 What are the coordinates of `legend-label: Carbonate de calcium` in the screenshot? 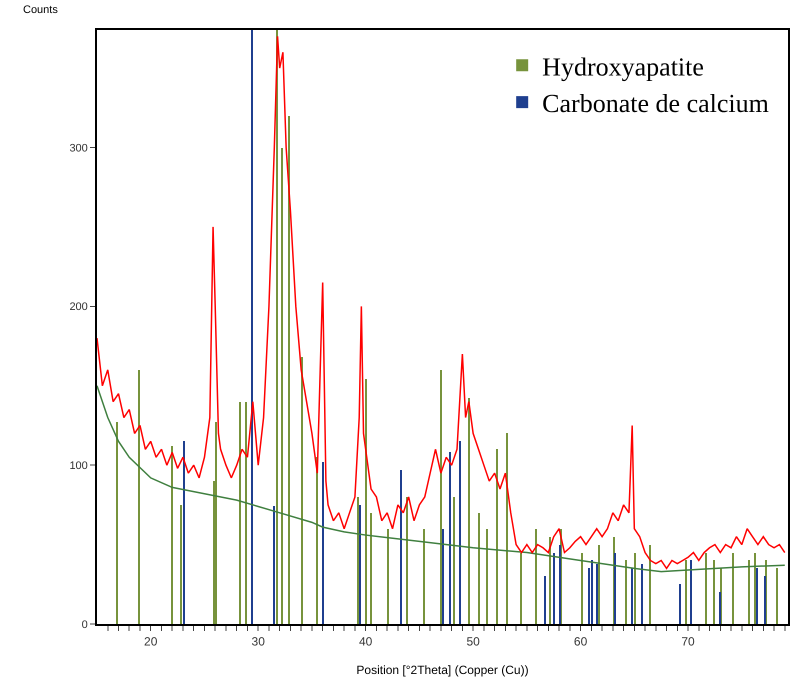 It's located at (655, 103).